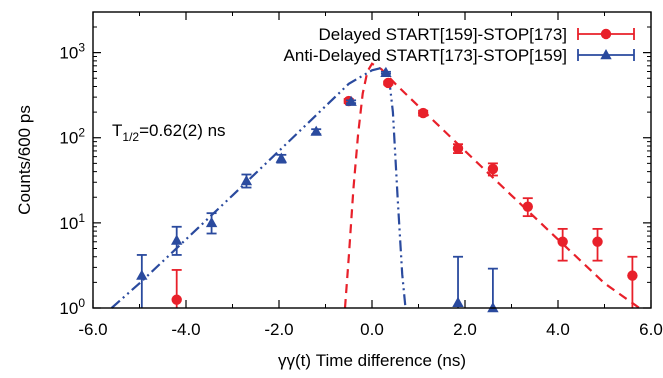  Describe the element at coordinates (92, 329) in the screenshot. I see `x-tick-label: -6.0` at that location.